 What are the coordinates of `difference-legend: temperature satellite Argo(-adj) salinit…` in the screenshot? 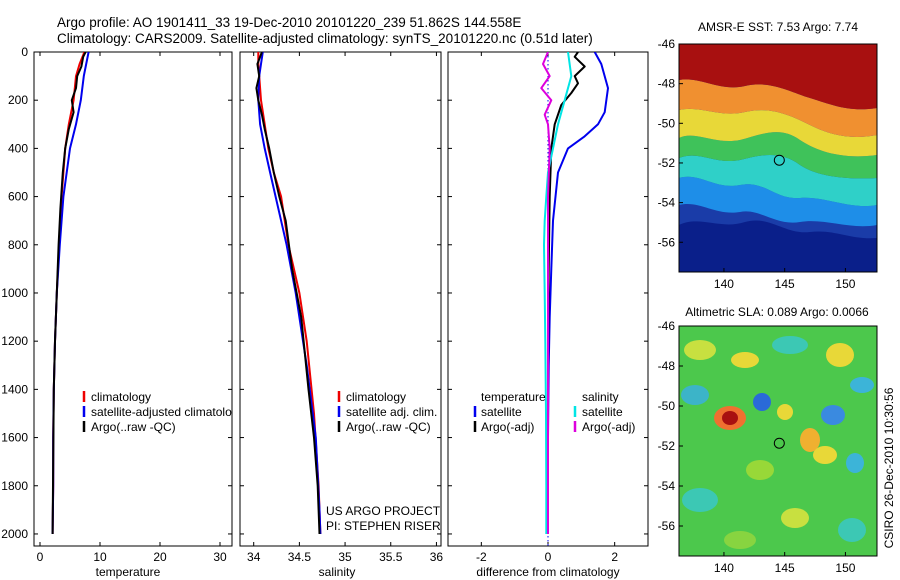 It's located at (554, 412).